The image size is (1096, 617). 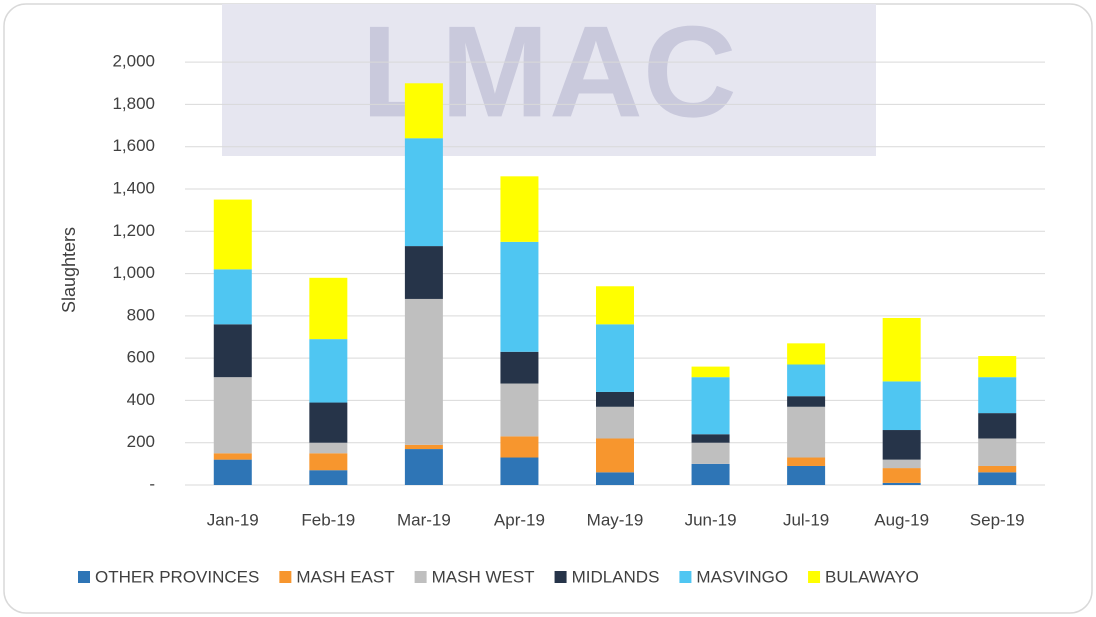 What do you see at coordinates (872, 576) in the screenshot?
I see `legend-label: BULAWAYO` at bounding box center [872, 576].